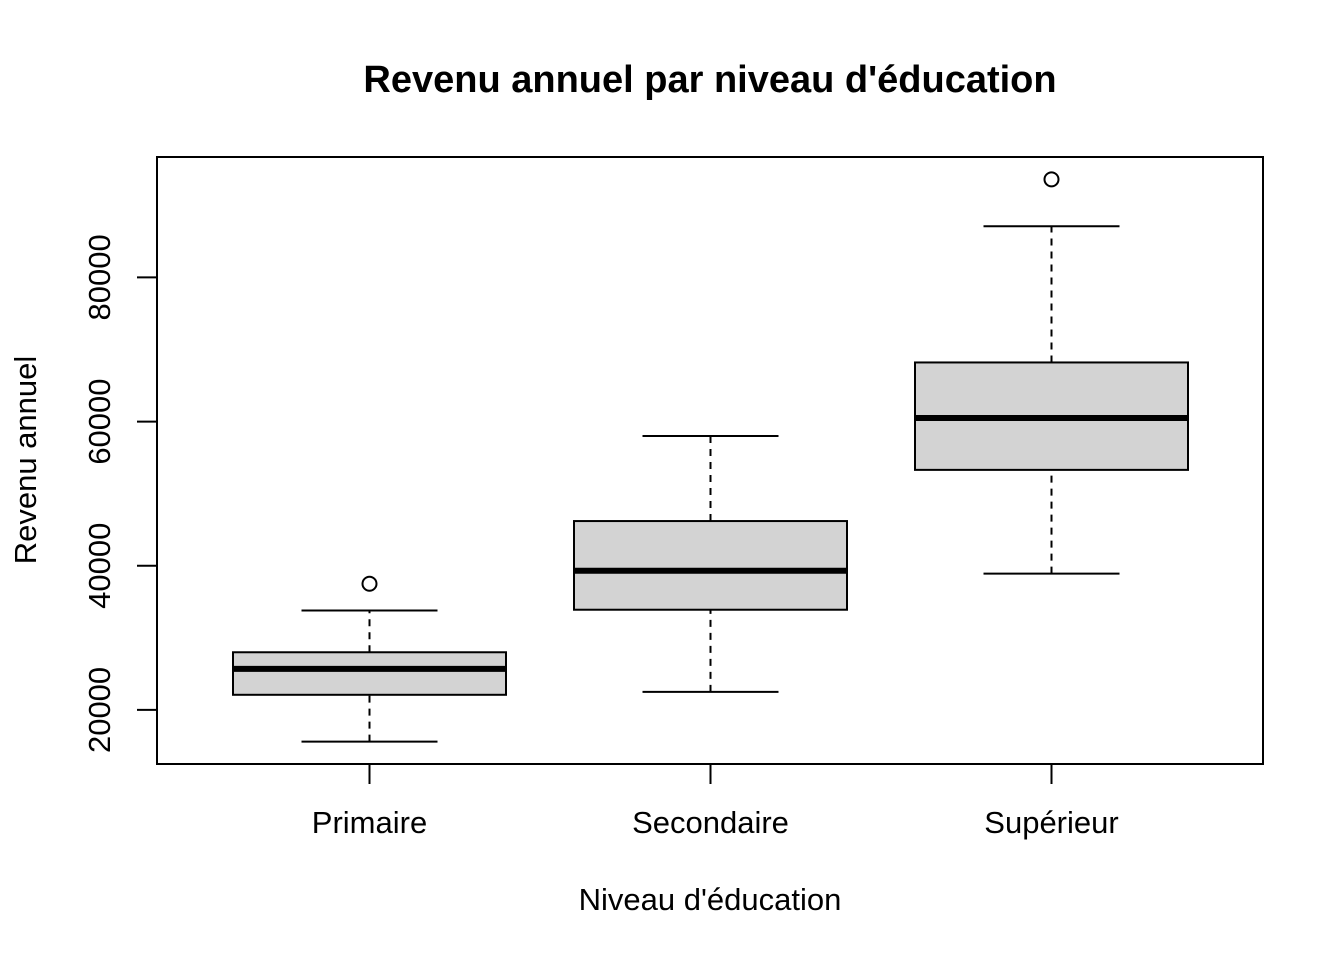  Describe the element at coordinates (99, 566) in the screenshot. I see `y-tick-label: 40000` at that location.